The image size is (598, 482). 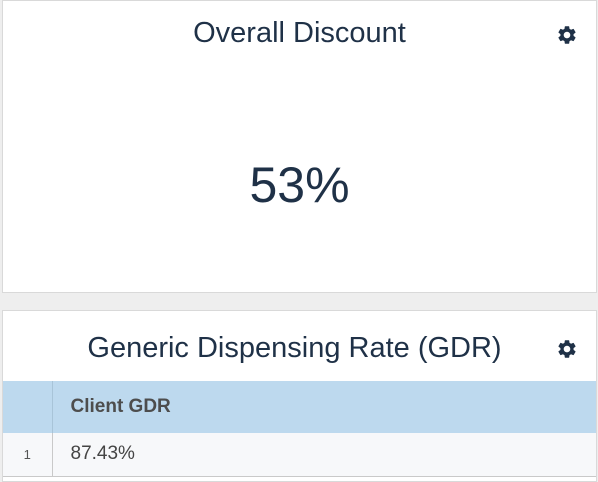 What do you see at coordinates (294, 348) in the screenshot?
I see `gdr-title: Generic Dispensing Rate (GDR)` at bounding box center [294, 348].